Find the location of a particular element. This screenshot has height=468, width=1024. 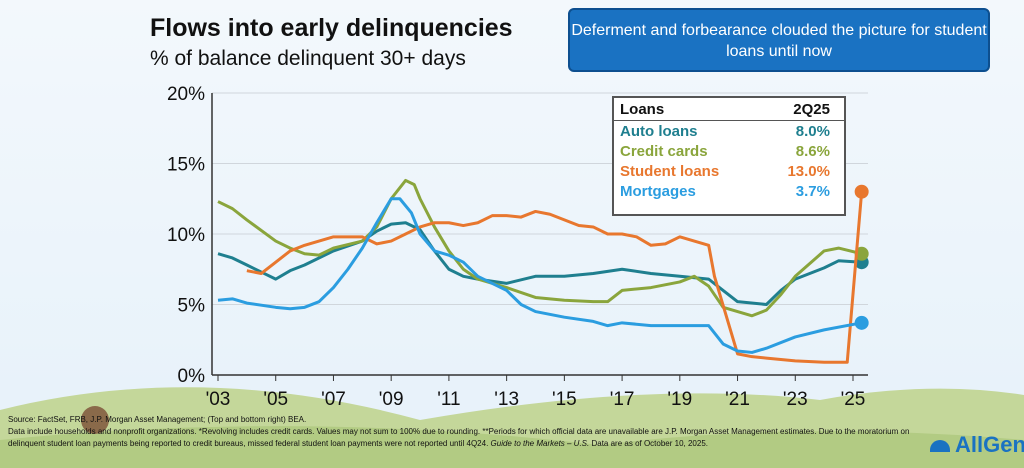

end-marker-mortgages is located at coordinates (861, 322).